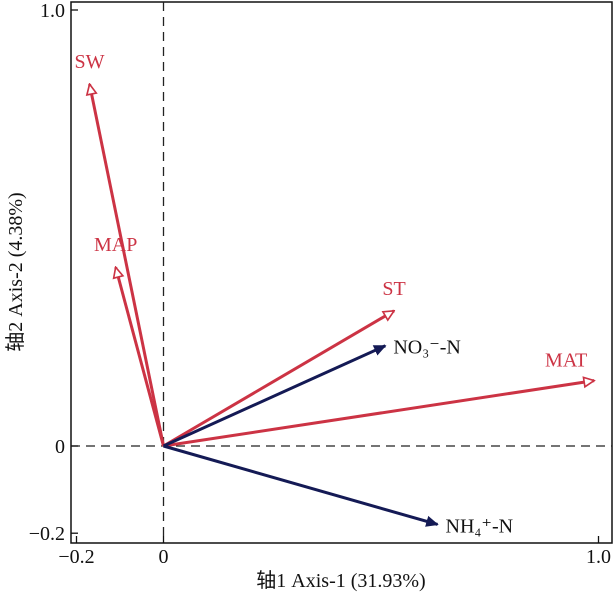 The height and width of the screenshot is (595, 616). Describe the element at coordinates (274, 396) in the screenshot. I see `vector-arrow-no-n` at that location.